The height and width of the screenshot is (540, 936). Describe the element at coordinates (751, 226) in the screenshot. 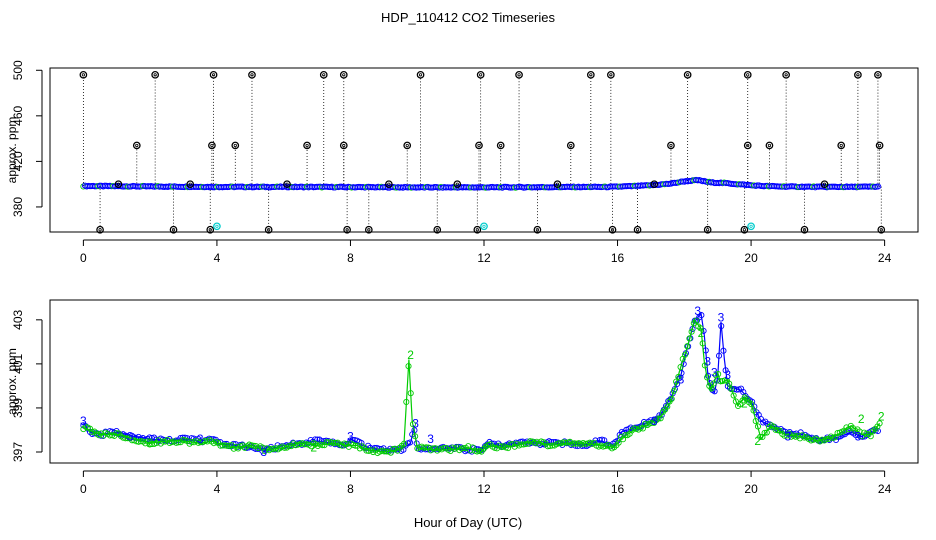

I see `top-outlier-cyan-inner` at that location.